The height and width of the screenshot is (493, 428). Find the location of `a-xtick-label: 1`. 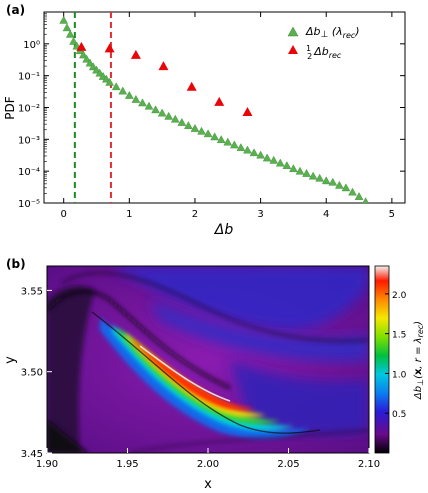

a-xtick-label: 1 is located at coordinates (129, 214).